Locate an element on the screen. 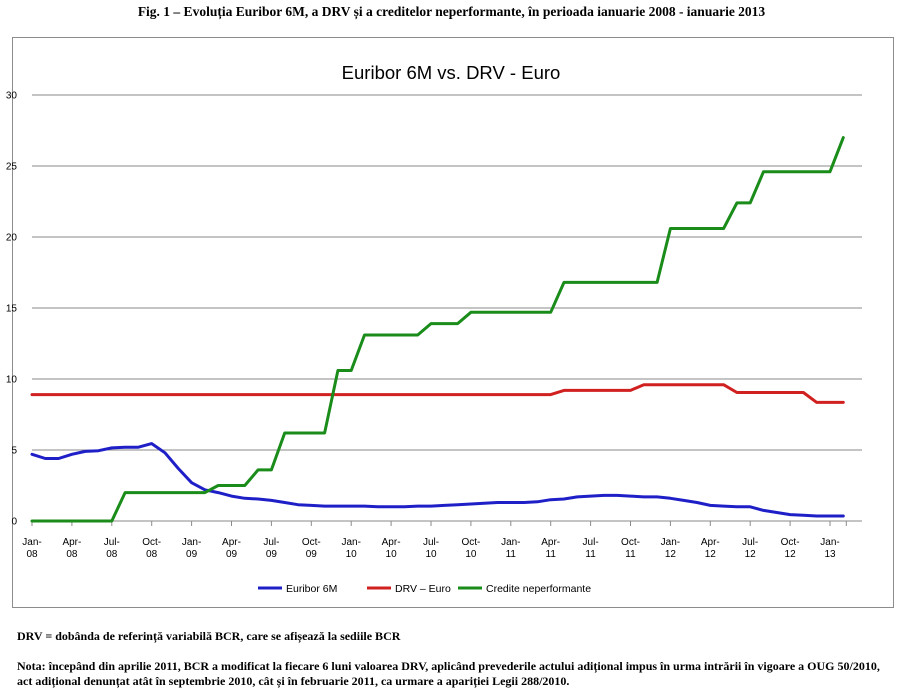 This screenshot has width=903, height=695. y-tick-label: 0 is located at coordinates (14, 522).